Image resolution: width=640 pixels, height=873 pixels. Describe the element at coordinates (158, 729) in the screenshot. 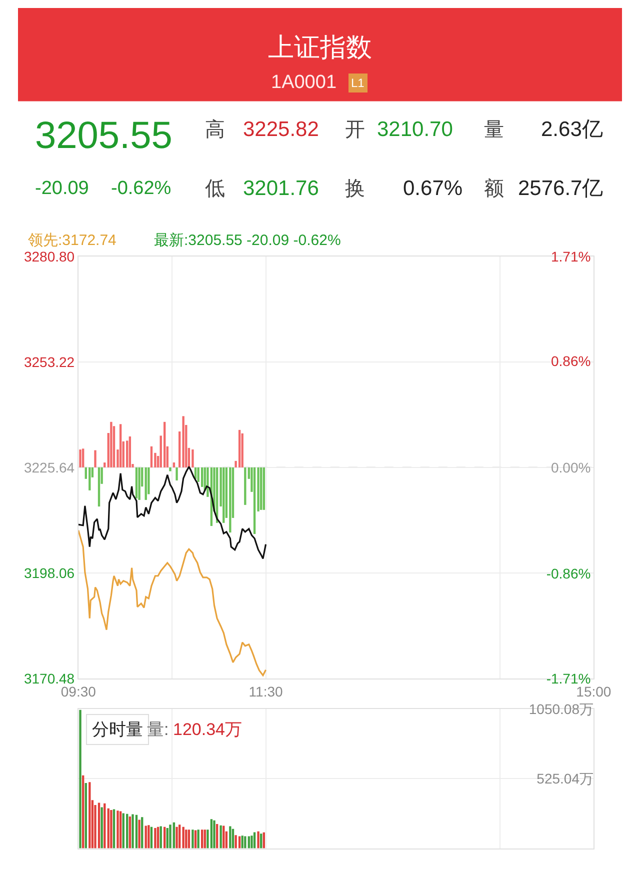

I see `annotation: 量:` at that location.